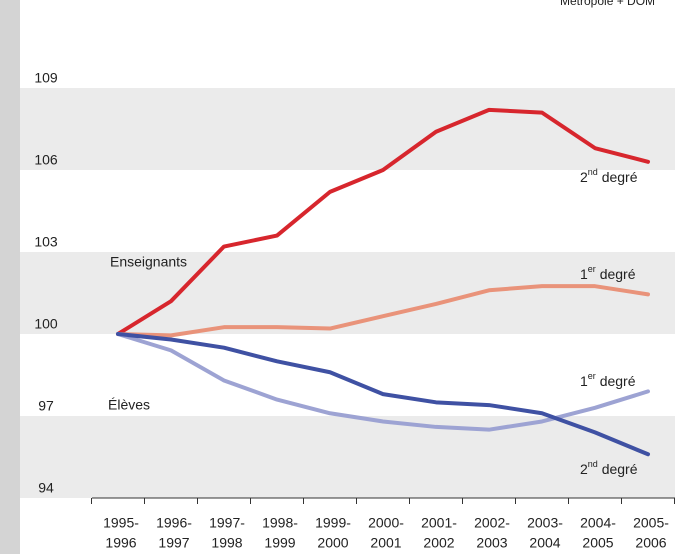 This screenshot has width=675, height=554. Describe the element at coordinates (279, 543) in the screenshot. I see `x-tick-label: 1999` at that location.